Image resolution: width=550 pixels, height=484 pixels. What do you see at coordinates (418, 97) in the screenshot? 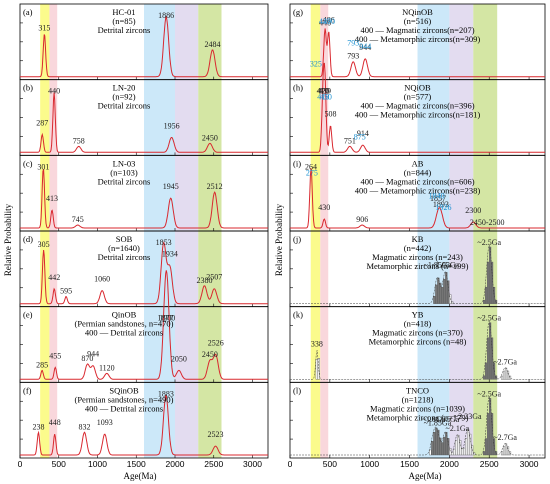
I see `panel-header-line: (n=577)` at bounding box center [418, 97].